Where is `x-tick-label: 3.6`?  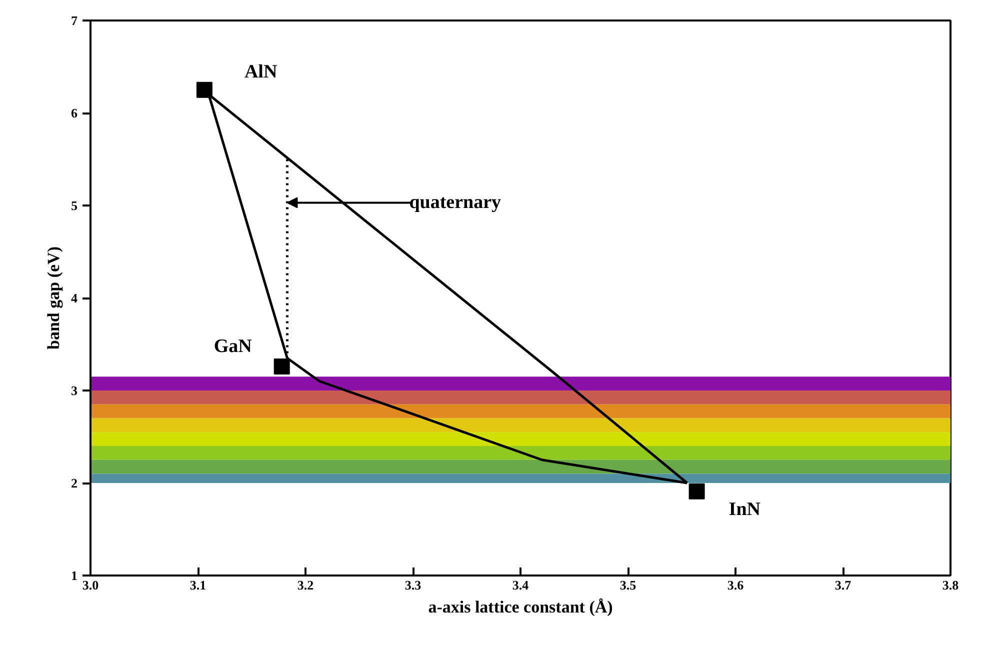 x-tick-label: 3.6 is located at coordinates (735, 585).